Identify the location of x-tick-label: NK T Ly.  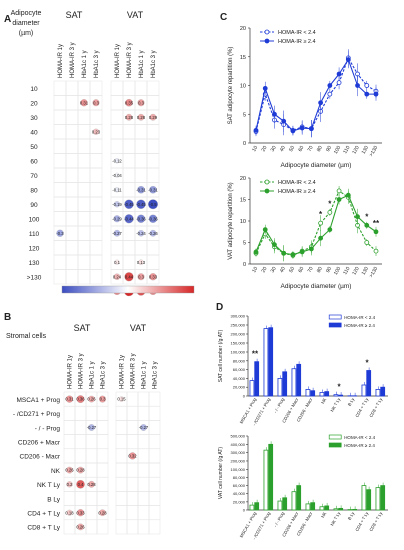
(335, 518).